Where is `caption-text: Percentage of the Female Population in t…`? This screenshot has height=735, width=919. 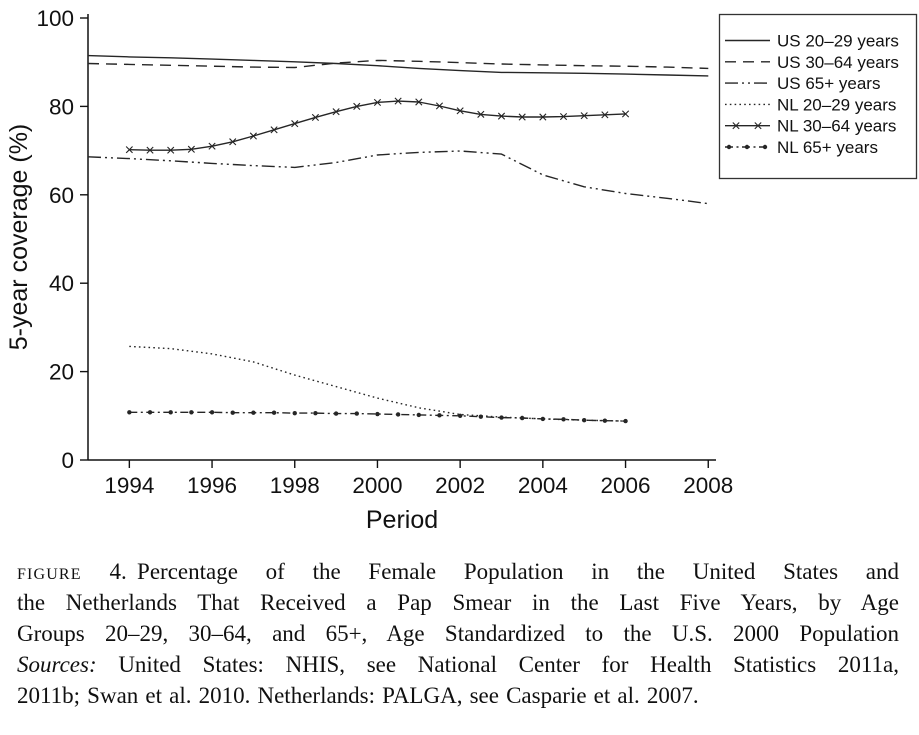 caption-text: Percentage of the Female Population in t… is located at coordinates (518, 571).